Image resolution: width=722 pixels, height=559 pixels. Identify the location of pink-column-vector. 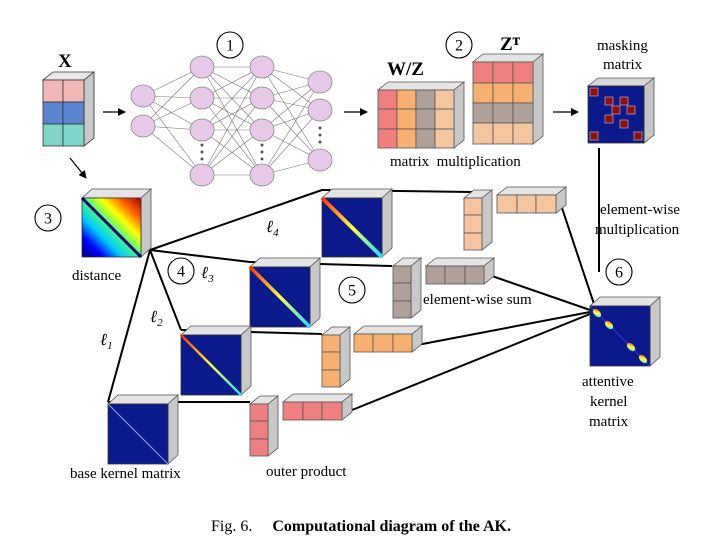
(264, 426).